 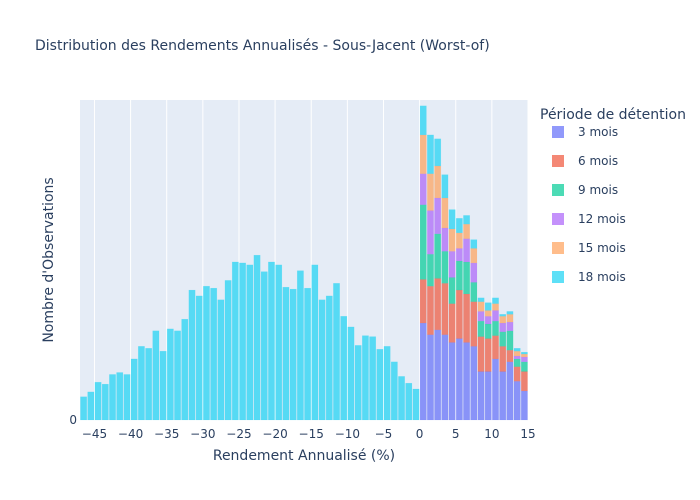 What do you see at coordinates (49, 259) in the screenshot?
I see `y-axis-label: Nombre d'Observations` at bounding box center [49, 259].